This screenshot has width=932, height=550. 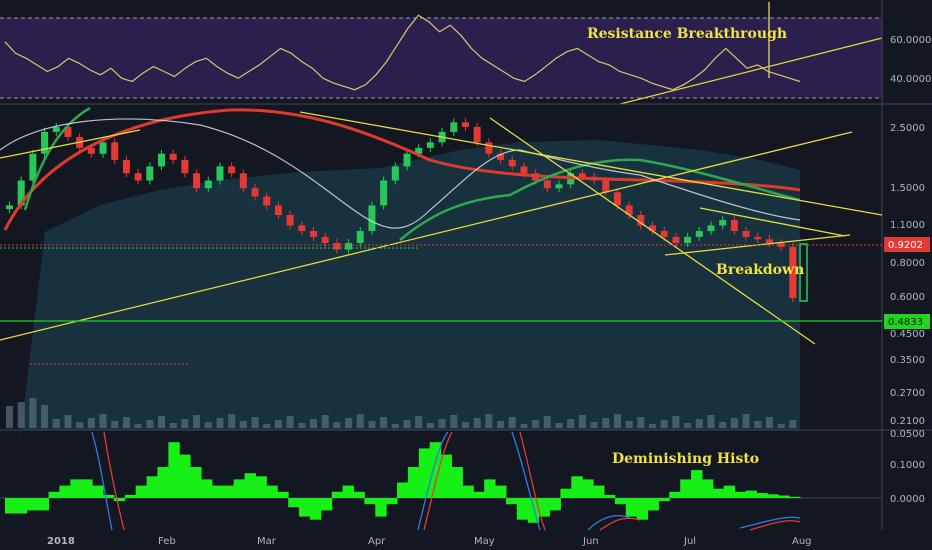 What do you see at coordinates (591, 163) in the screenshot?
I see `trendline-falling-upper` at bounding box center [591, 163].